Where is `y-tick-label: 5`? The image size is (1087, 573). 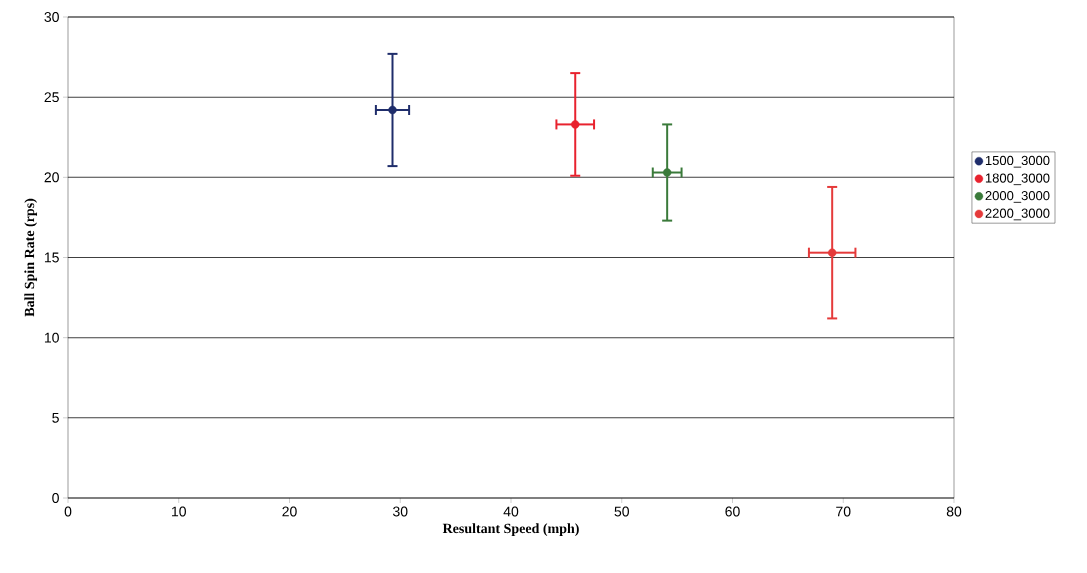 y-tick-label: 5 is located at coordinates (55, 417).